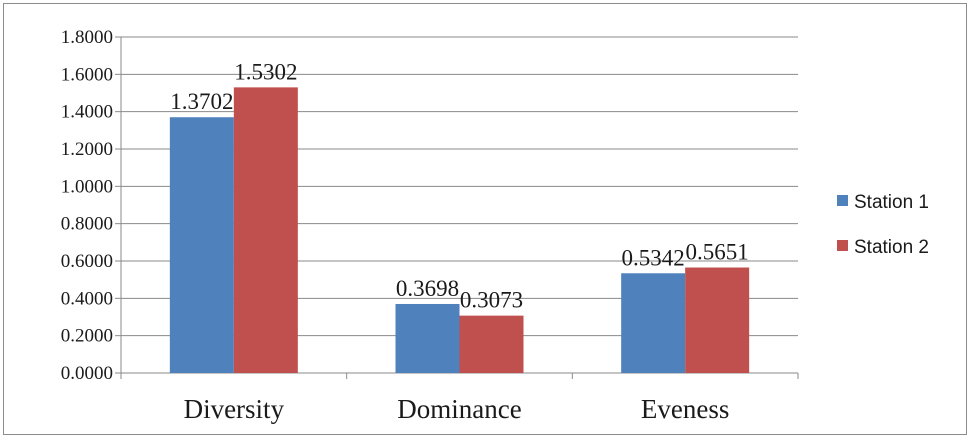  What do you see at coordinates (87, 261) in the screenshot?
I see `y-tick-label: 0.6000` at bounding box center [87, 261].